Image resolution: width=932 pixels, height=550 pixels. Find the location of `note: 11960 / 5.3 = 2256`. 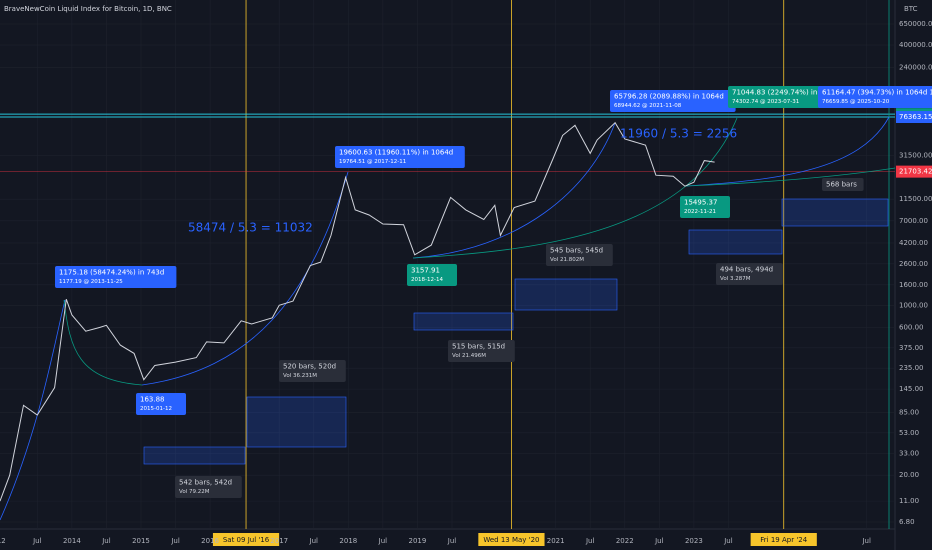

note: 11960 / 5.3 = 2256 is located at coordinates (678, 134).